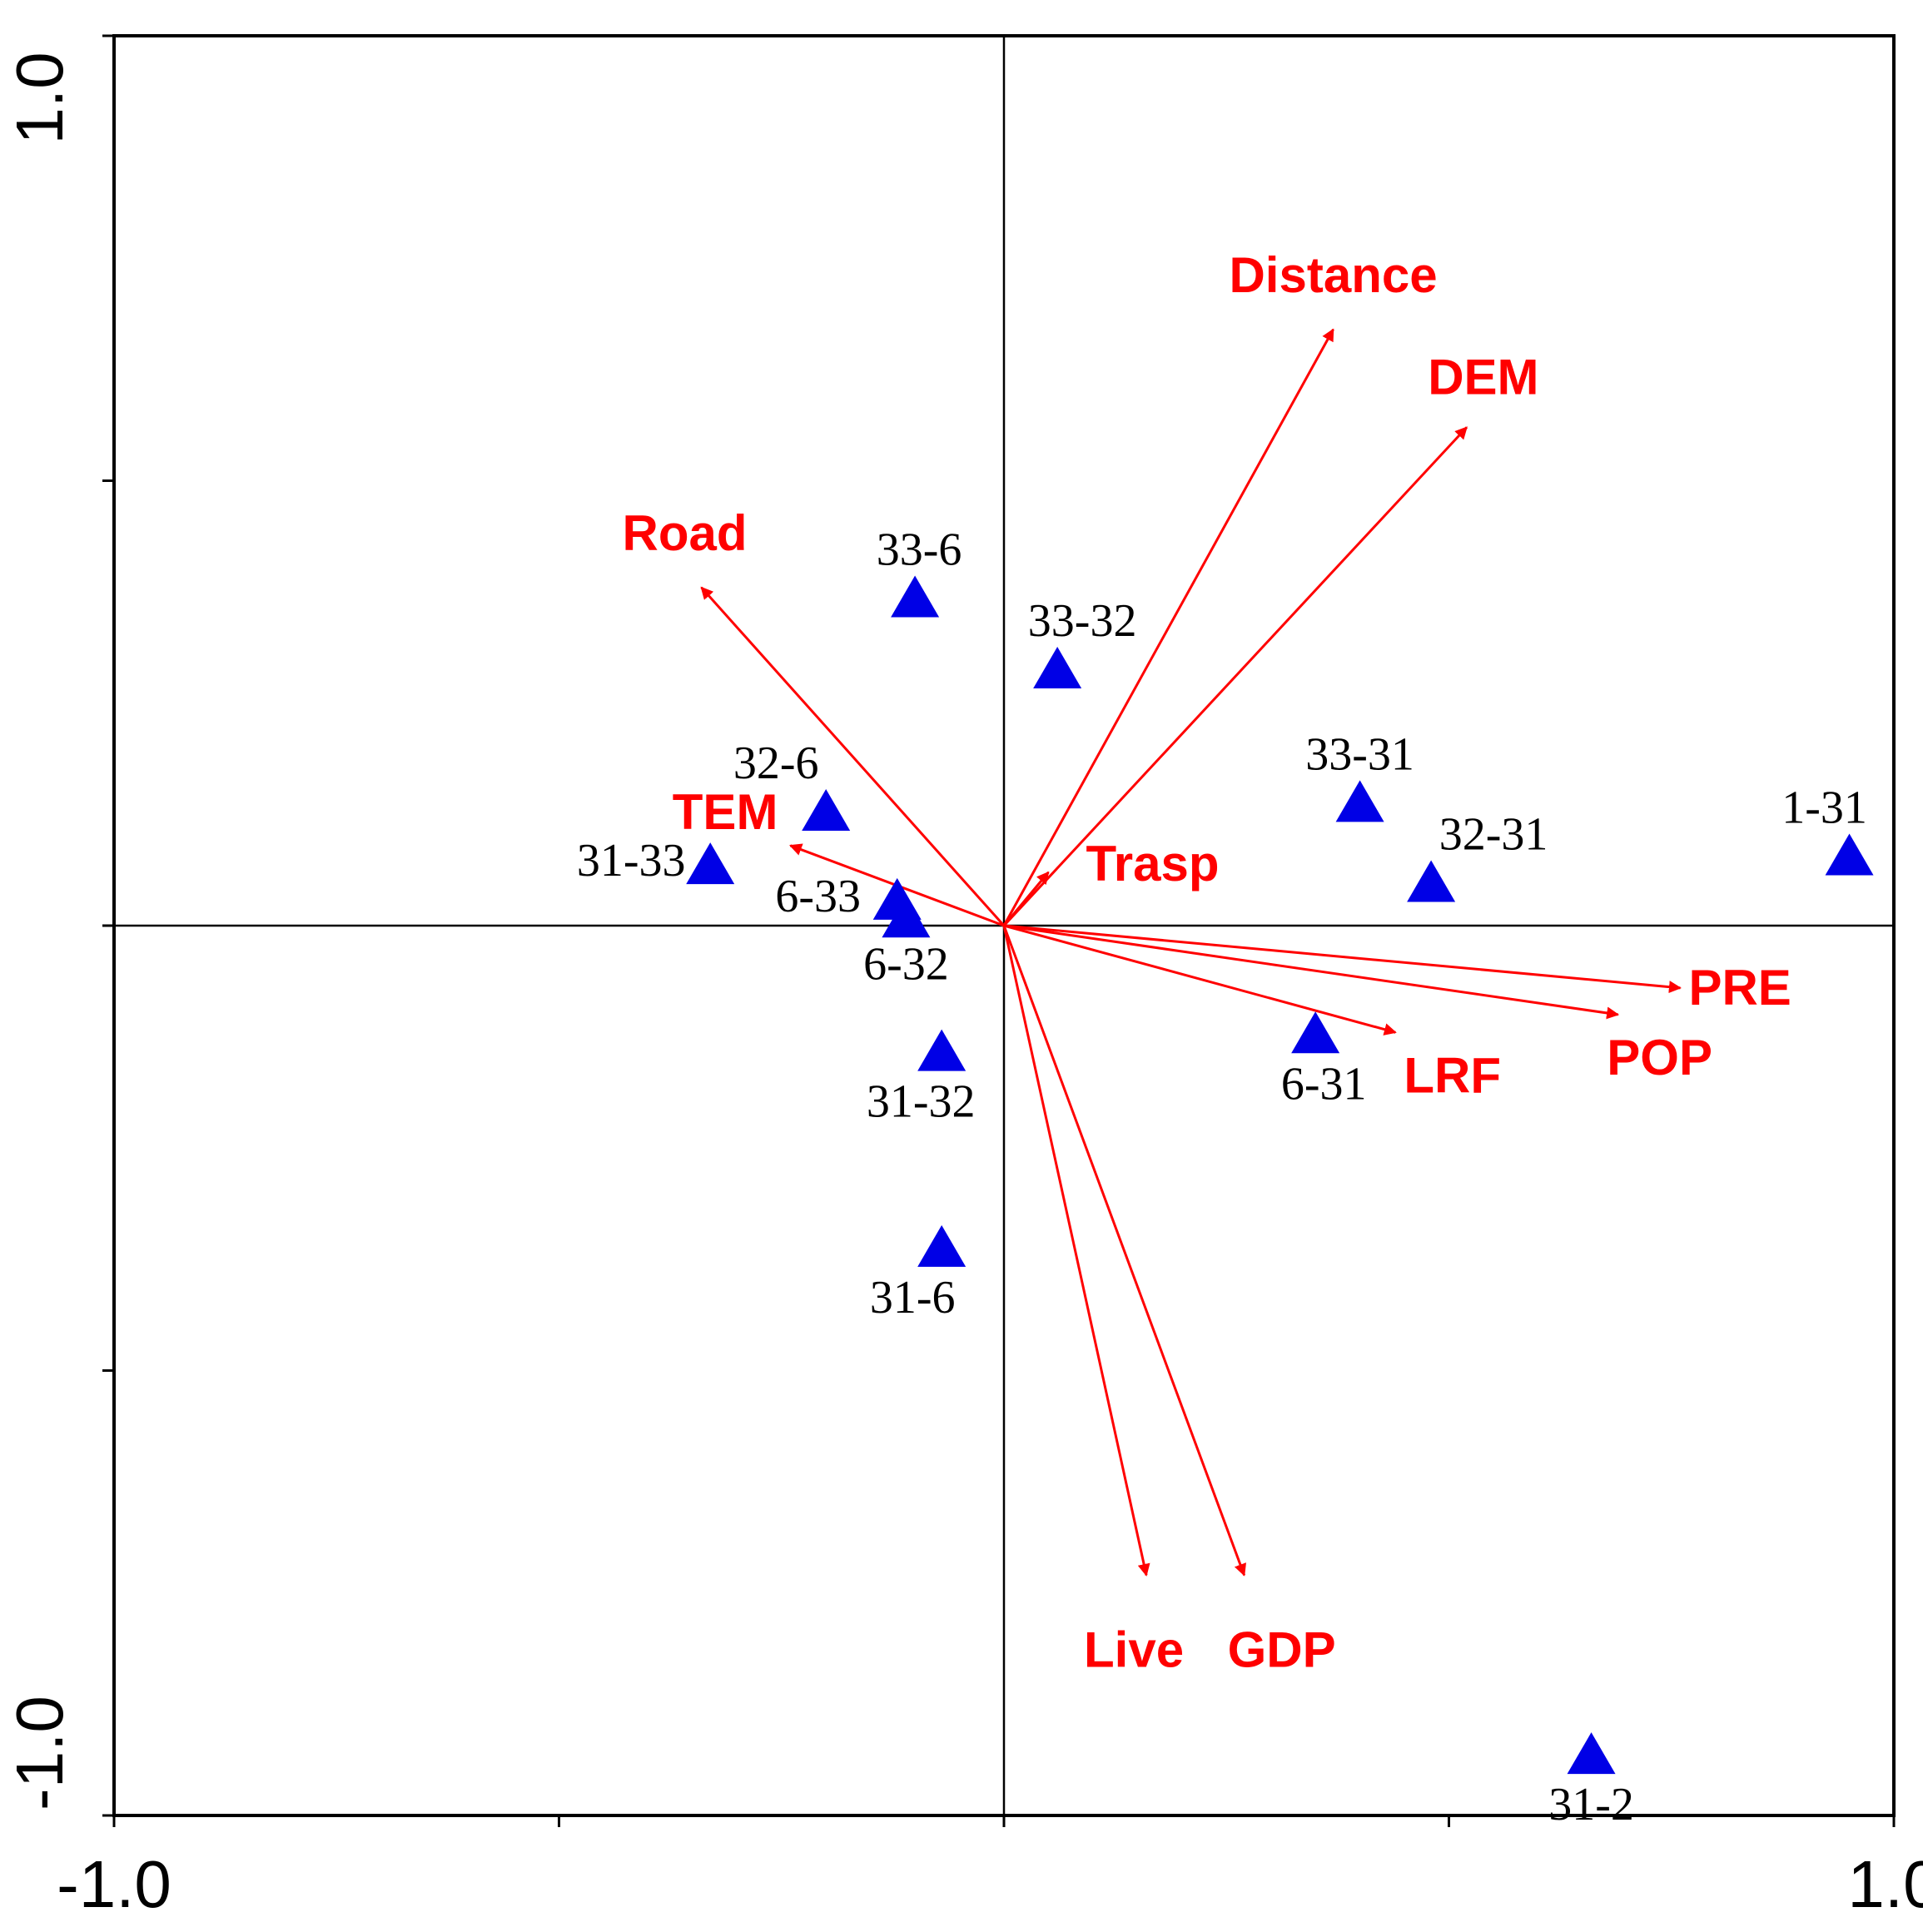  I want to click on site-label-31-2: 31-2, so click(1591, 1804).